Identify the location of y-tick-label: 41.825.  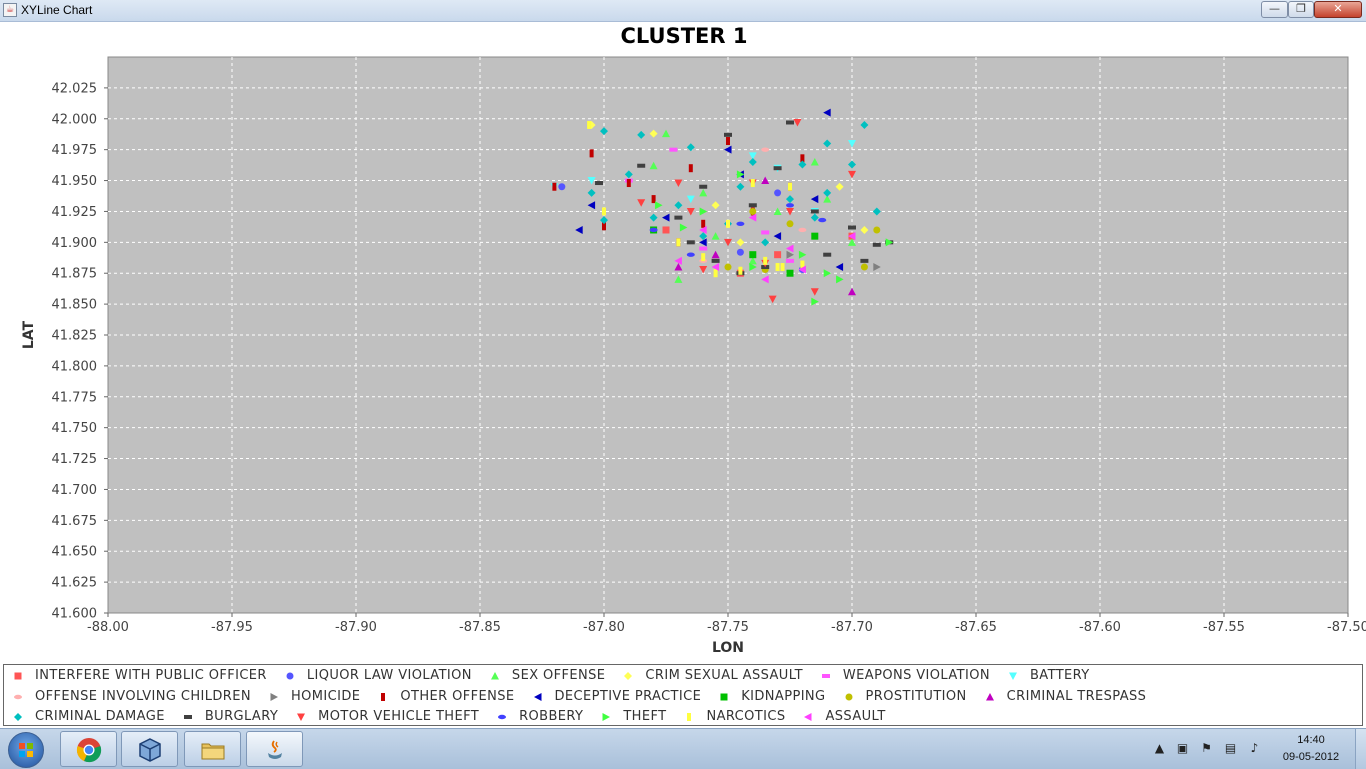
(75, 336).